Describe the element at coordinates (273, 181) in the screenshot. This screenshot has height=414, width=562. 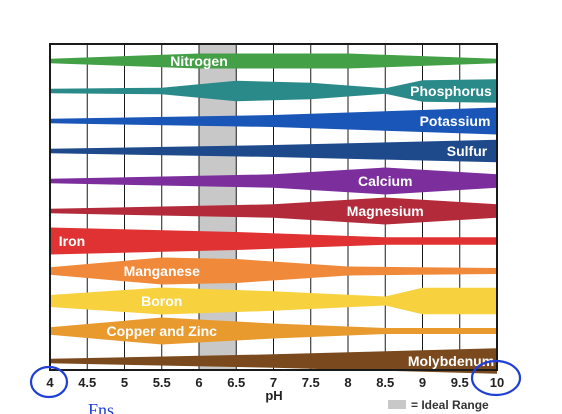
I see `band-calcium` at that location.